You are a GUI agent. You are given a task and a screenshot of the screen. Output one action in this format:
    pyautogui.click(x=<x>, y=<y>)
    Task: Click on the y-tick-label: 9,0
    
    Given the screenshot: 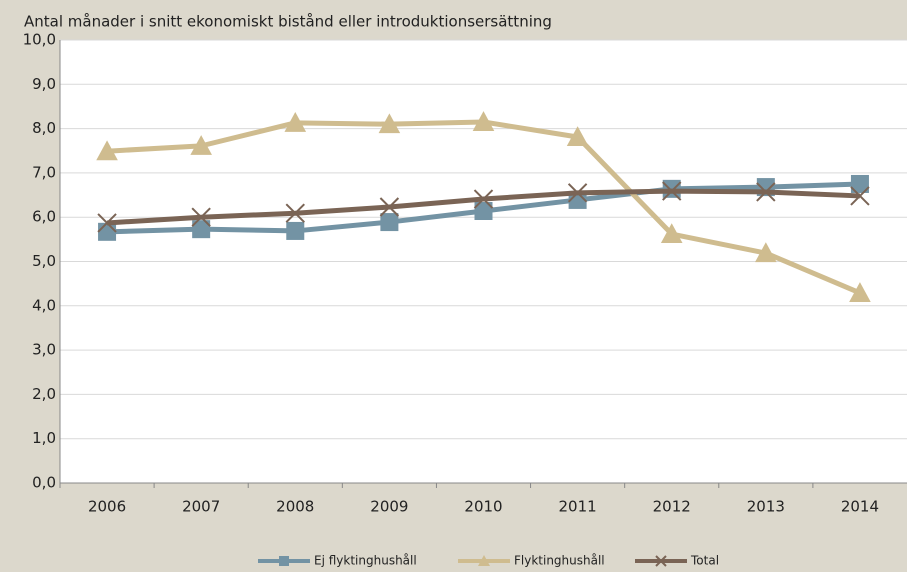 What is the action you would take?
    pyautogui.click(x=44, y=84)
    